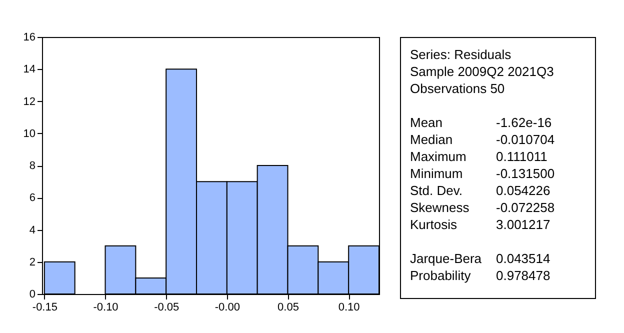  I want to click on text: Median -0.010704, so click(482, 139).